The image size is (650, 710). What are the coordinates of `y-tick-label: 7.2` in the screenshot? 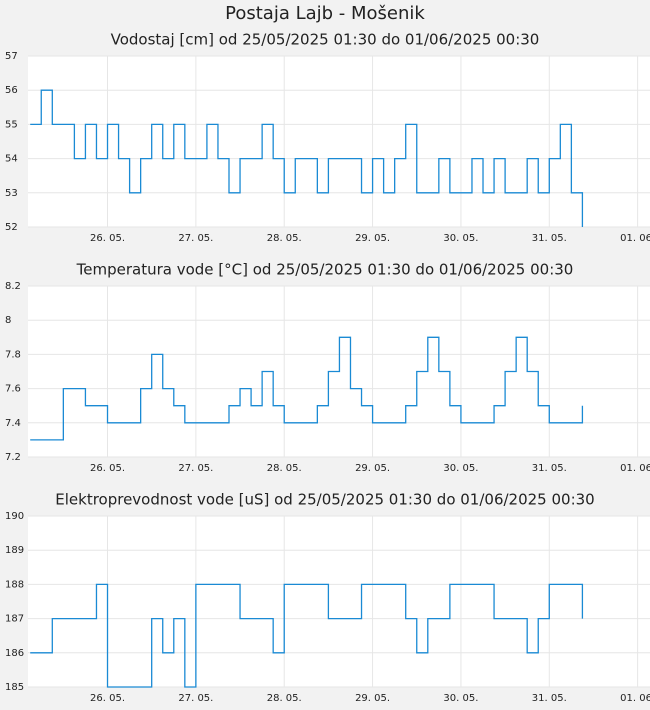 It's located at (13, 457).